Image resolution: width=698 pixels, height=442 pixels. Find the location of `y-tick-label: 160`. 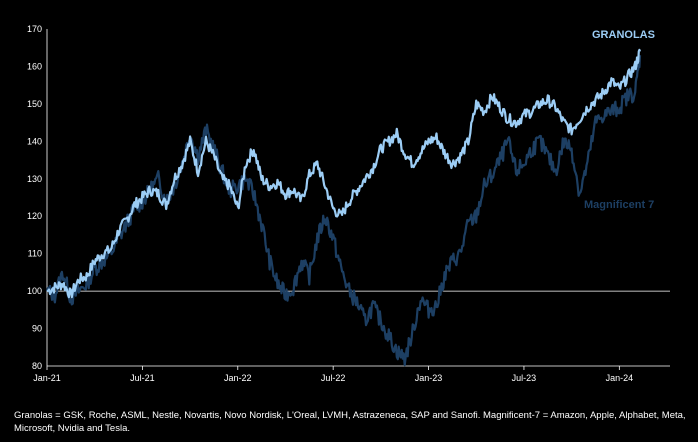

y-tick-label: 160 is located at coordinates (34, 66).